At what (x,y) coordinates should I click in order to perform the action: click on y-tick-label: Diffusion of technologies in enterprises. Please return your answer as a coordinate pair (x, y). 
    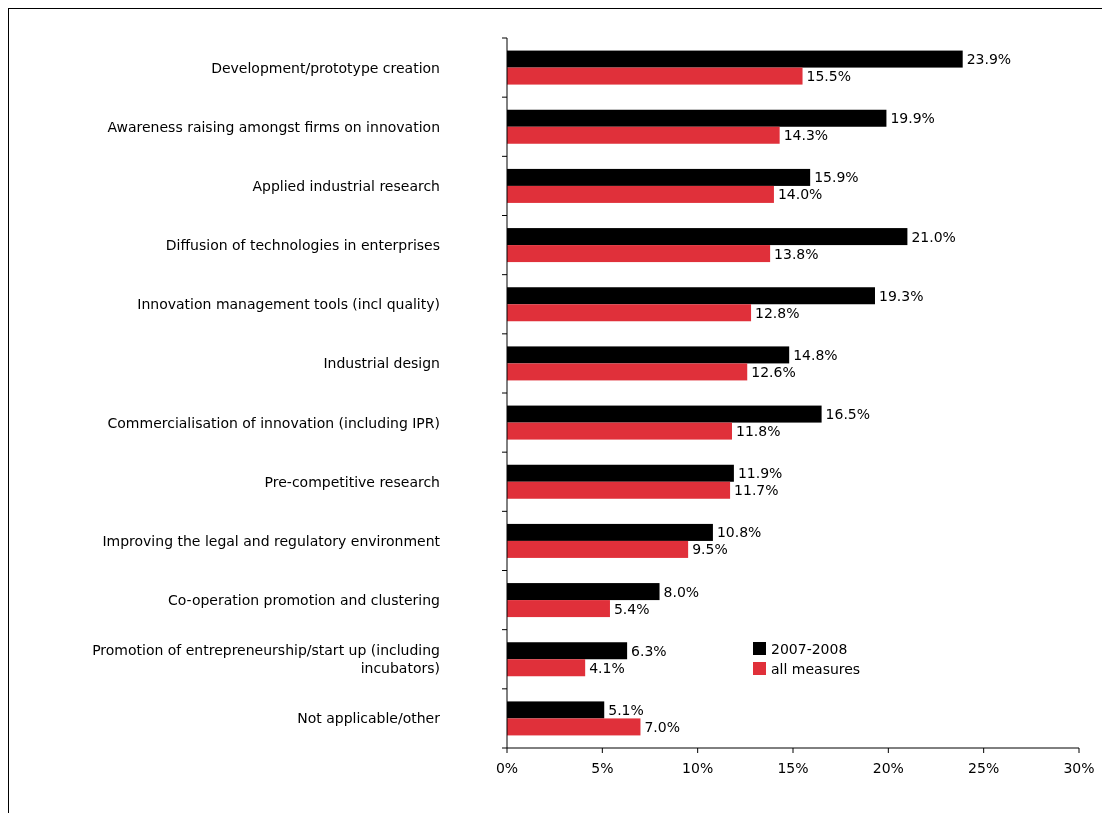
    Looking at the image, I should click on (302, 245).